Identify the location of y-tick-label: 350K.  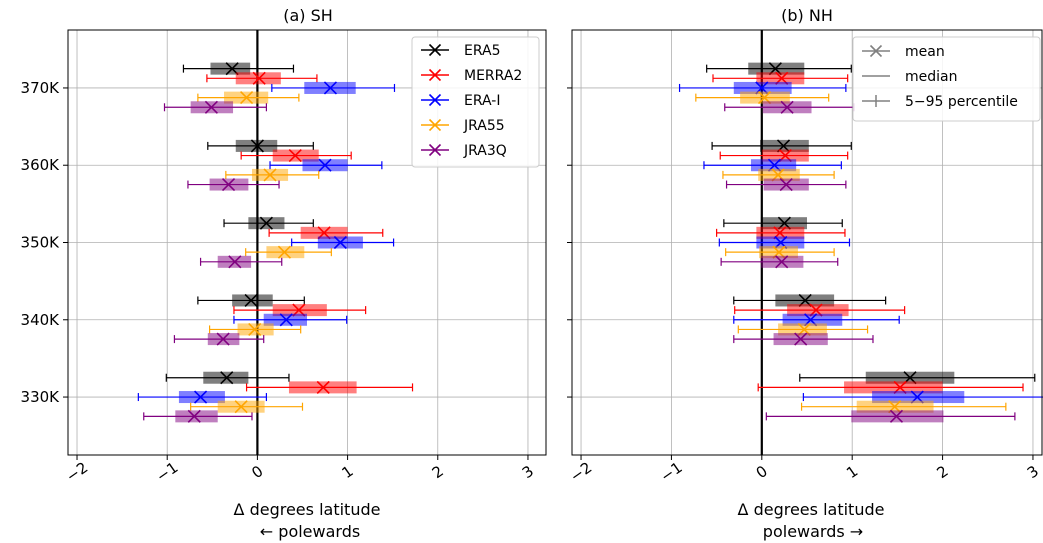
(41, 243).